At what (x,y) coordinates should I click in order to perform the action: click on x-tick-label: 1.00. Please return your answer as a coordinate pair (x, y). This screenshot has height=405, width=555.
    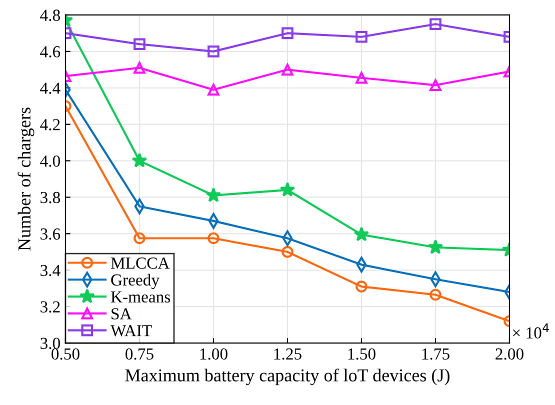
    Looking at the image, I should click on (214, 354).